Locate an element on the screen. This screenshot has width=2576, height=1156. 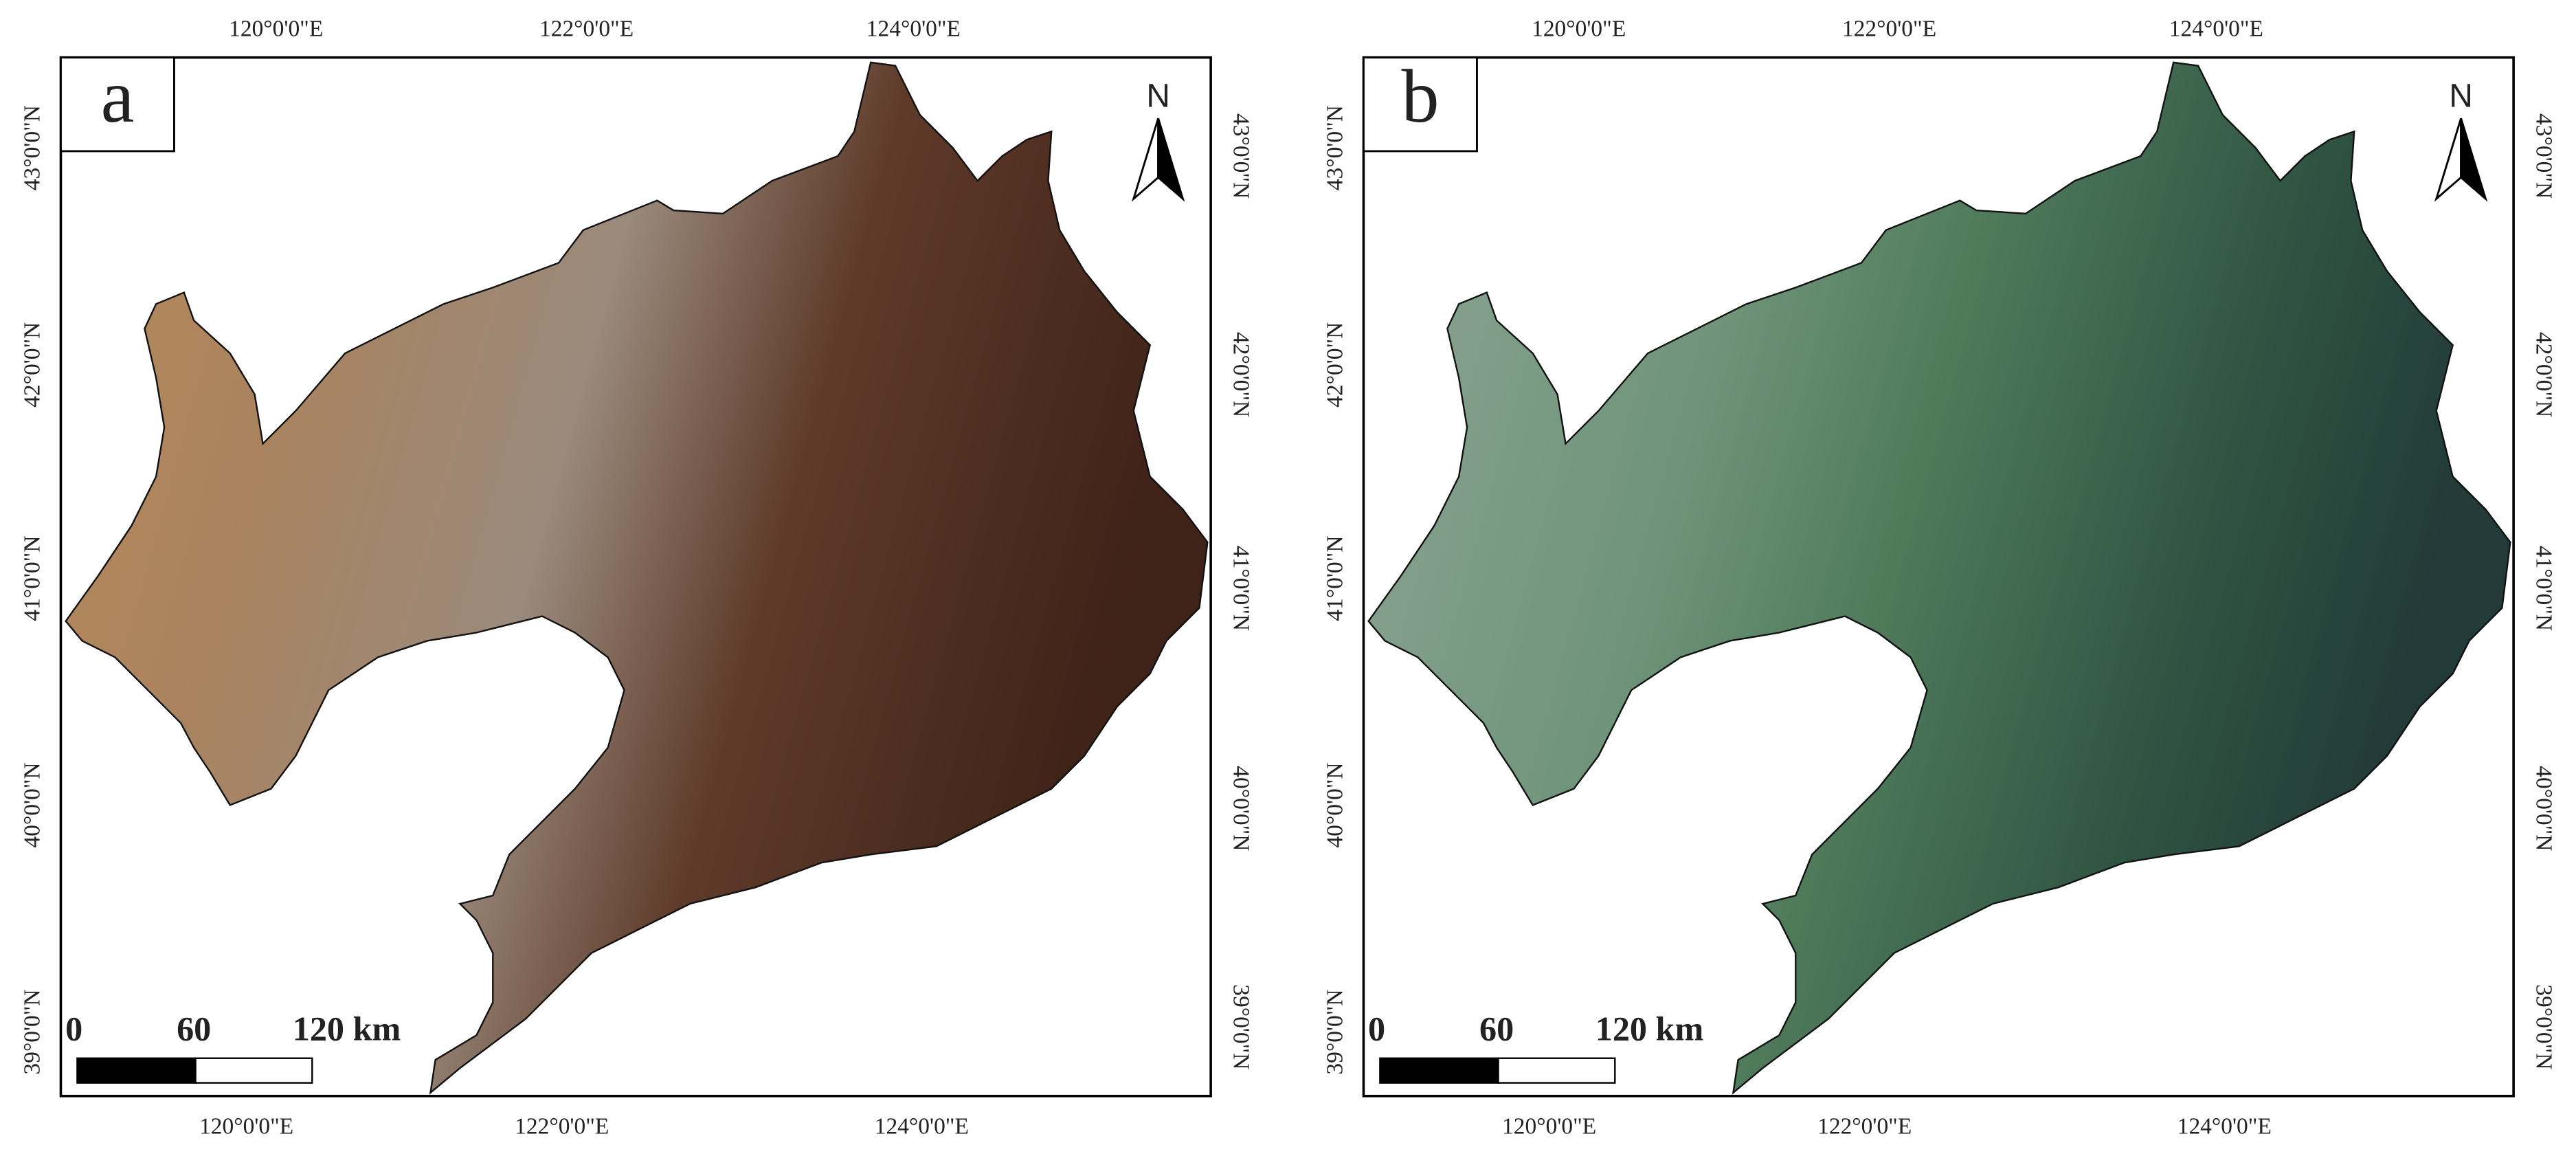
panel-label: a is located at coordinates (118, 96).